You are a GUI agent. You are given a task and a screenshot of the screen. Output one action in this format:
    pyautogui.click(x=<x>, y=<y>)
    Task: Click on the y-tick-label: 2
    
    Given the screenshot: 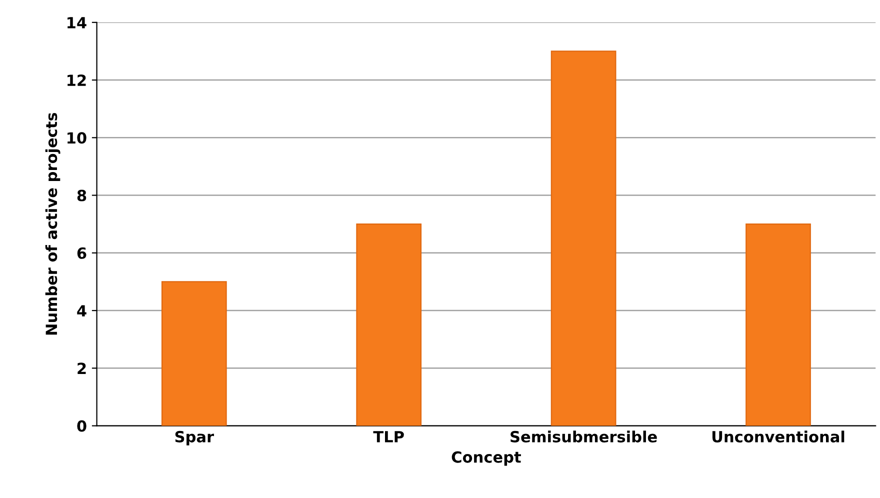 What is the action you would take?
    pyautogui.click(x=82, y=368)
    